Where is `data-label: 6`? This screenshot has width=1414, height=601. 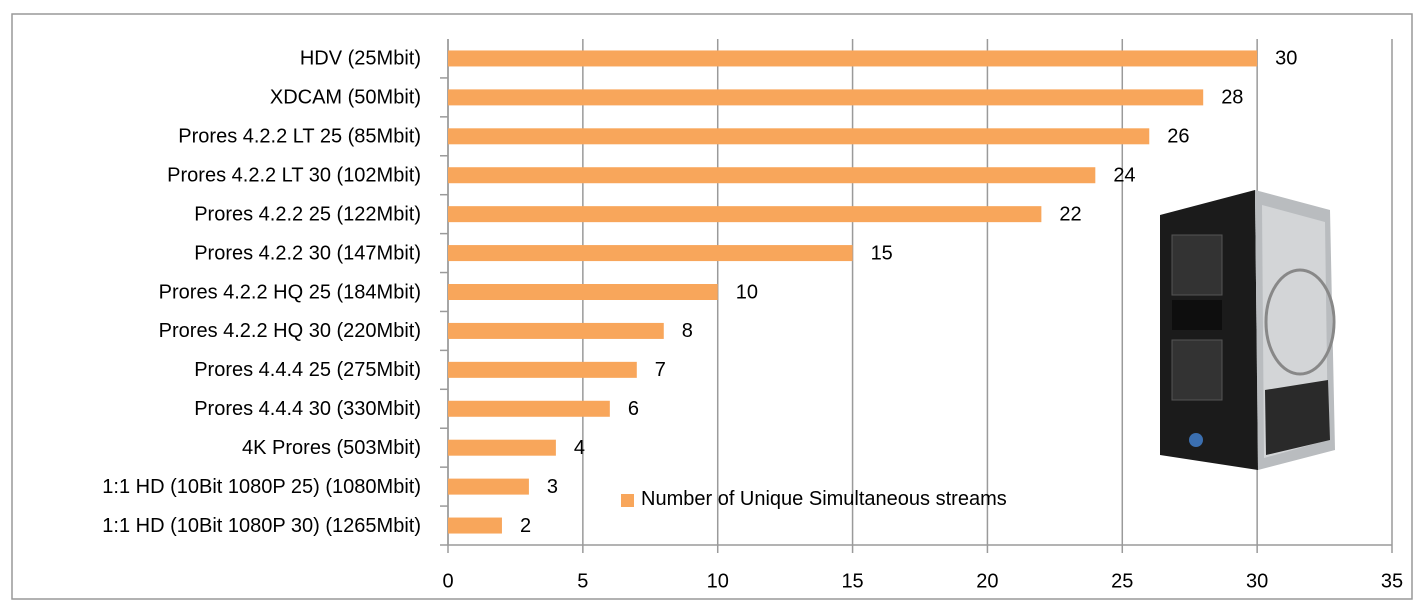
data-label: 6 is located at coordinates (633, 409).